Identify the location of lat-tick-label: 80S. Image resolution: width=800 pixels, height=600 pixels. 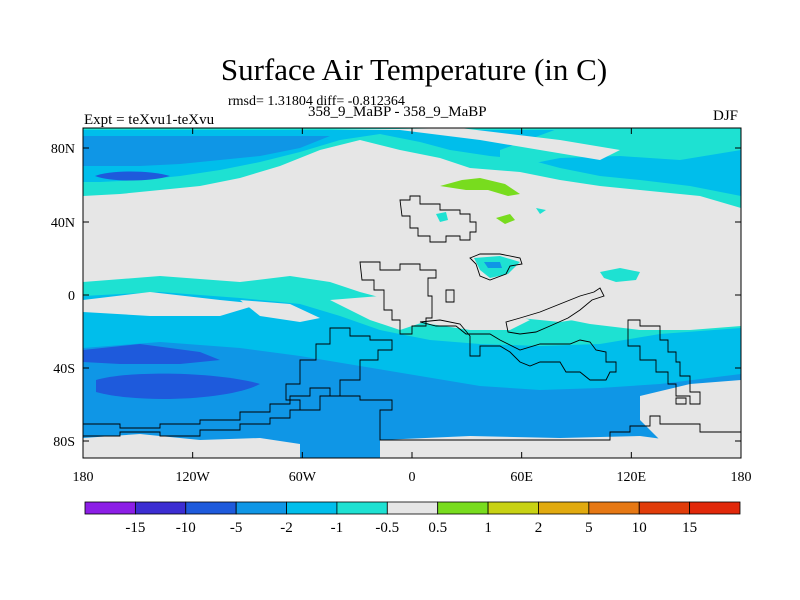
(64, 442).